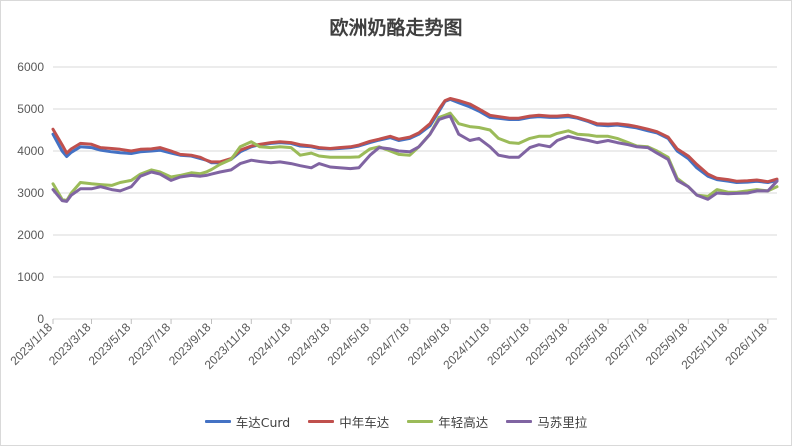 The image size is (792, 446). Describe the element at coordinates (626, 344) in the screenshot. I see `x-tick-label: 2025/7/18` at that location.